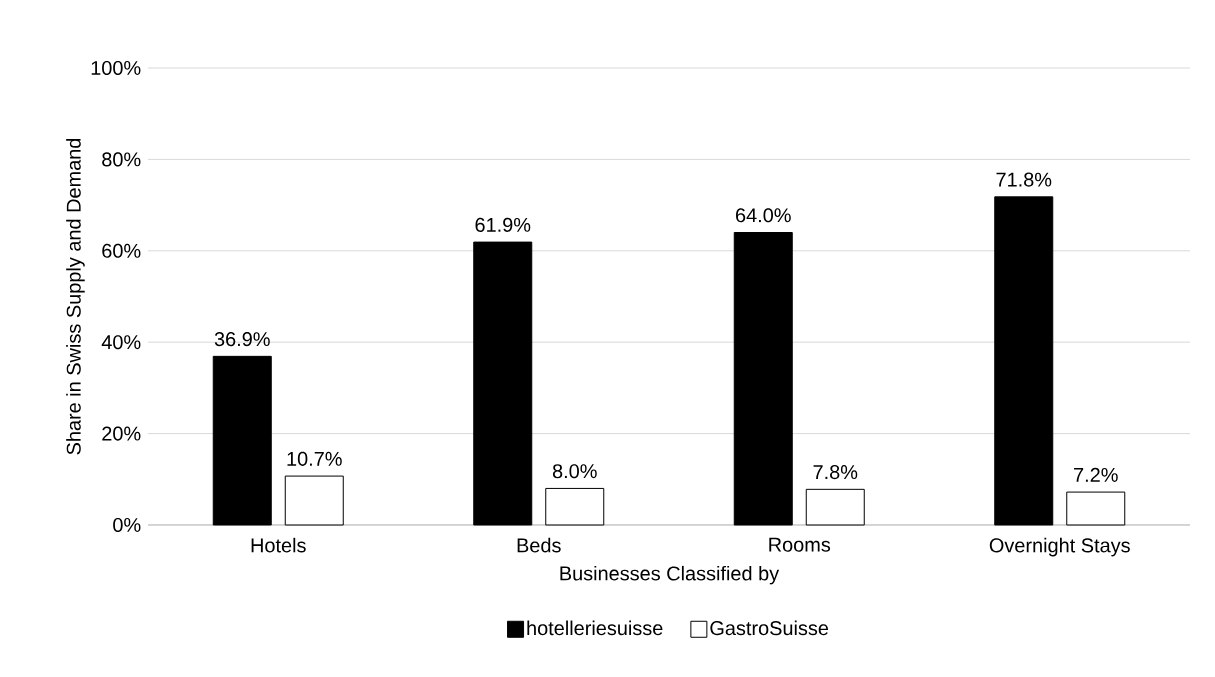 This screenshot has width=1215, height=677. Describe the element at coordinates (503, 224) in the screenshot. I see `data-label: 61.9%` at that location.